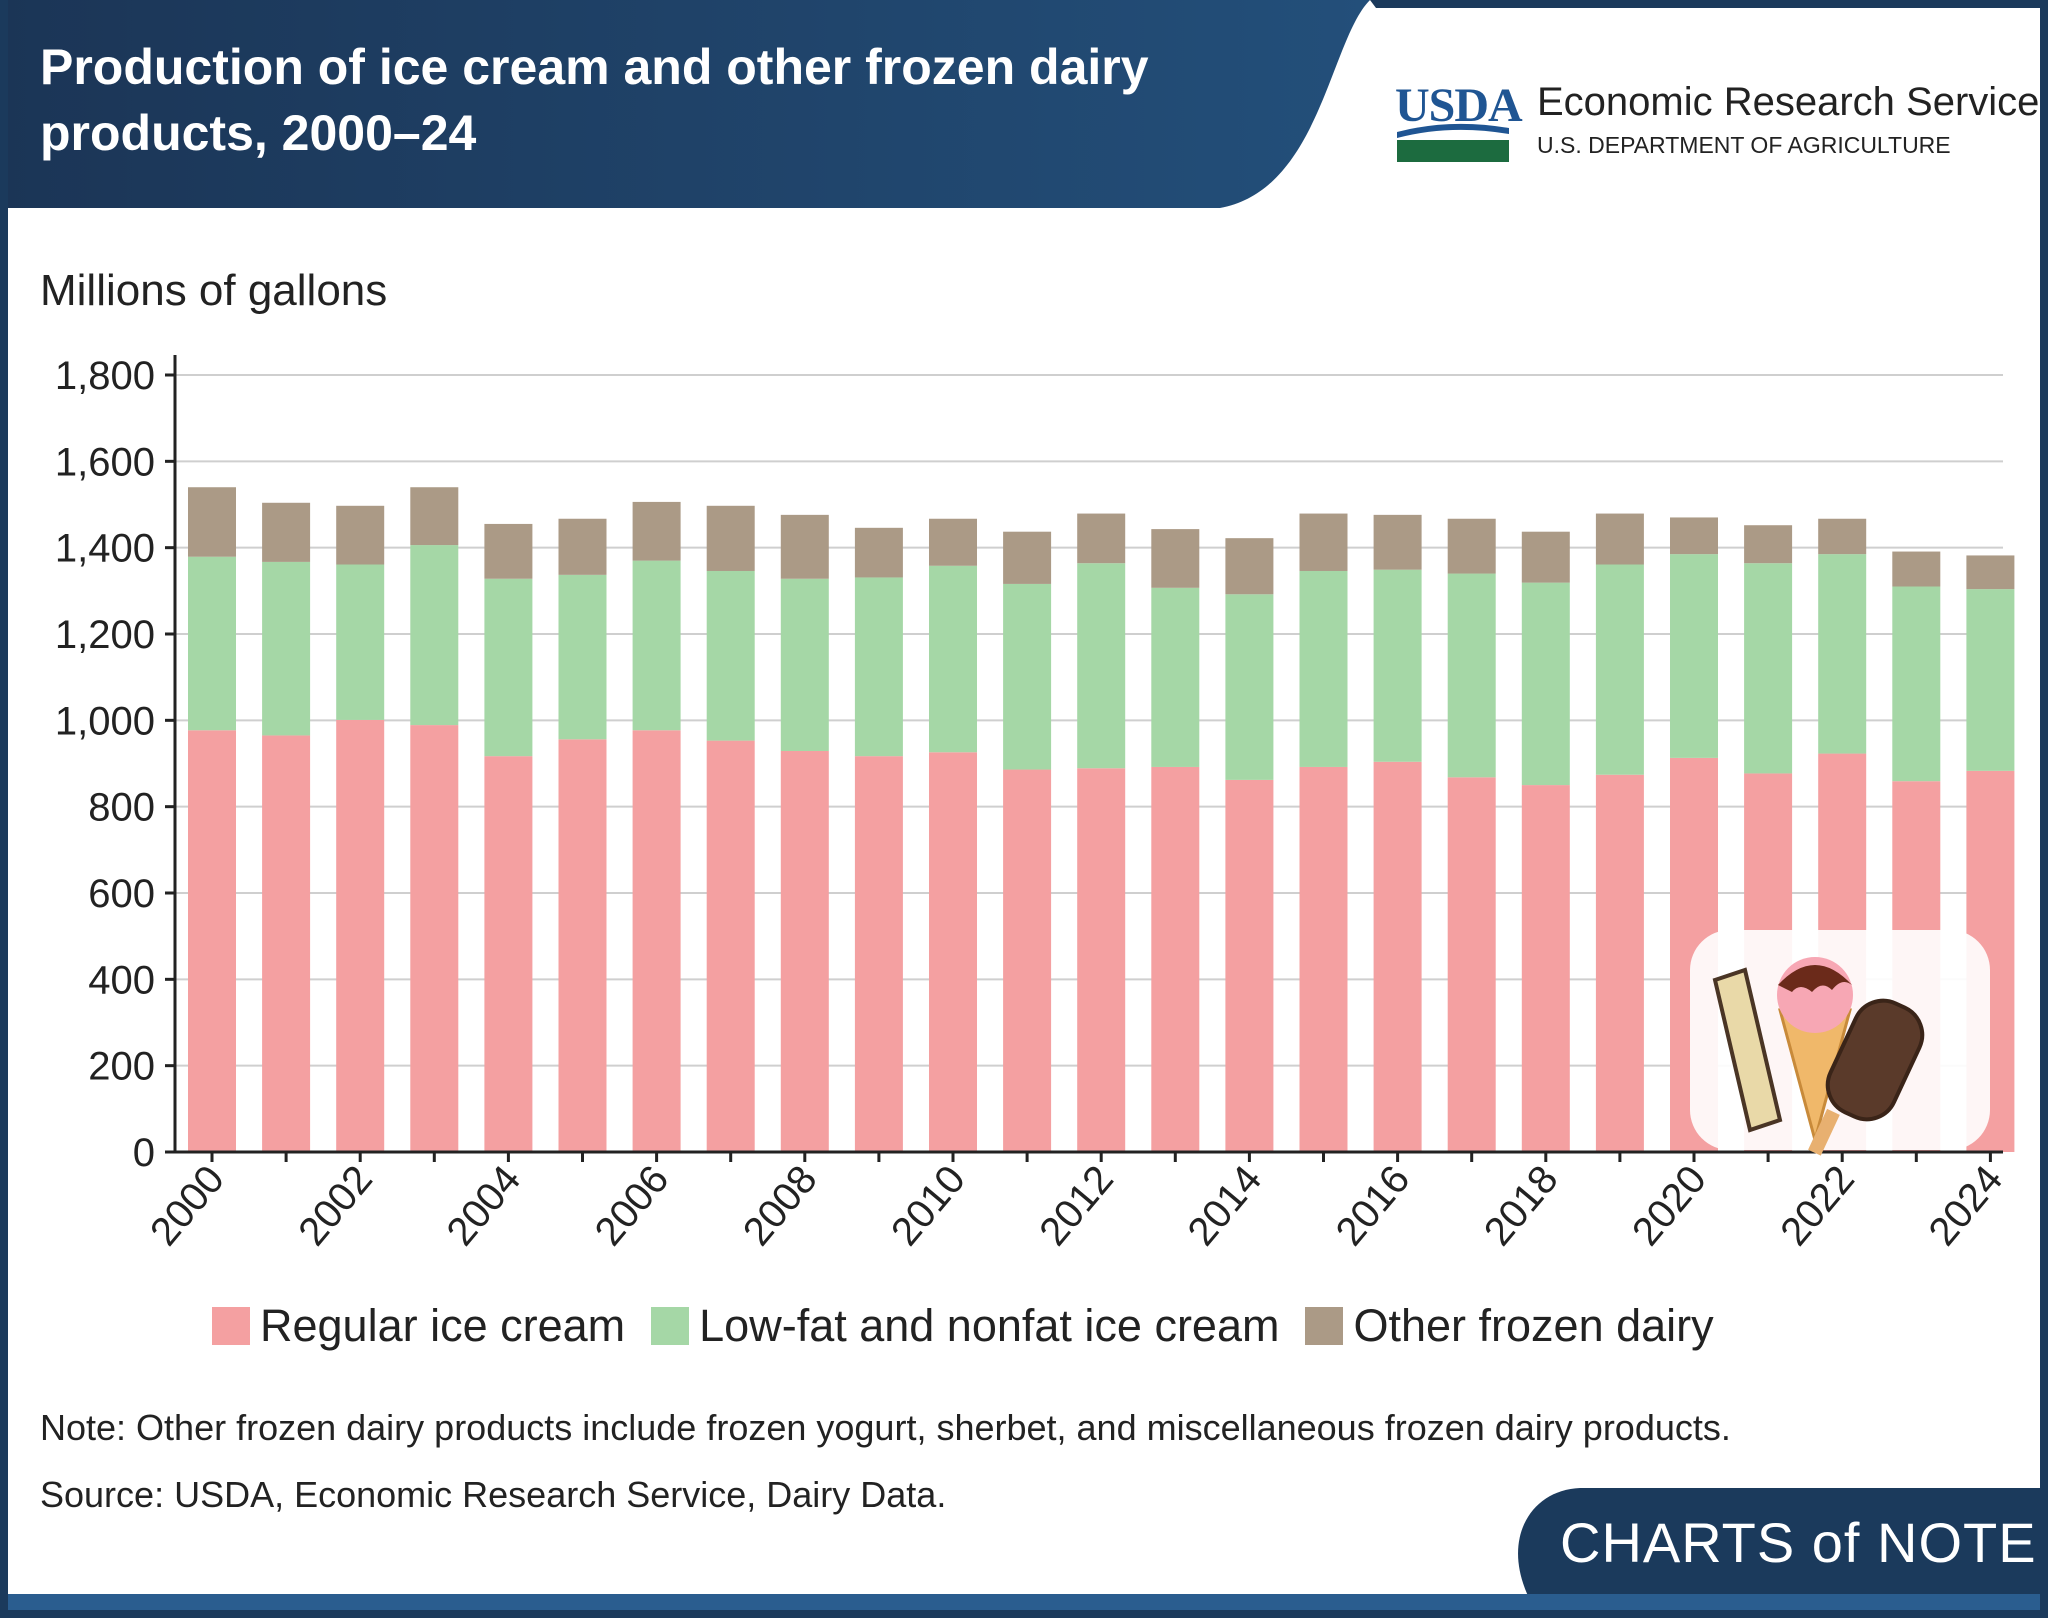 This screenshot has width=2048, height=1618. I want to click on usda-logo-green, so click(1453, 151).